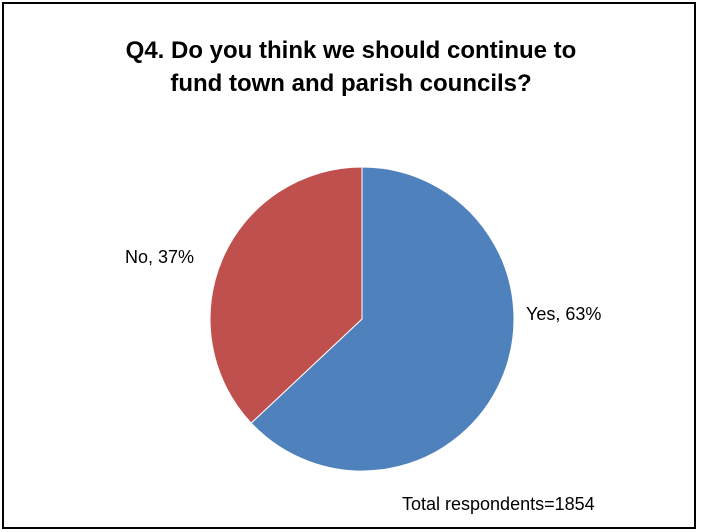 The image size is (701, 532). Describe the element at coordinates (351, 50) in the screenshot. I see `chart-title-line-1: Q4. Do you think we should continue to` at that location.